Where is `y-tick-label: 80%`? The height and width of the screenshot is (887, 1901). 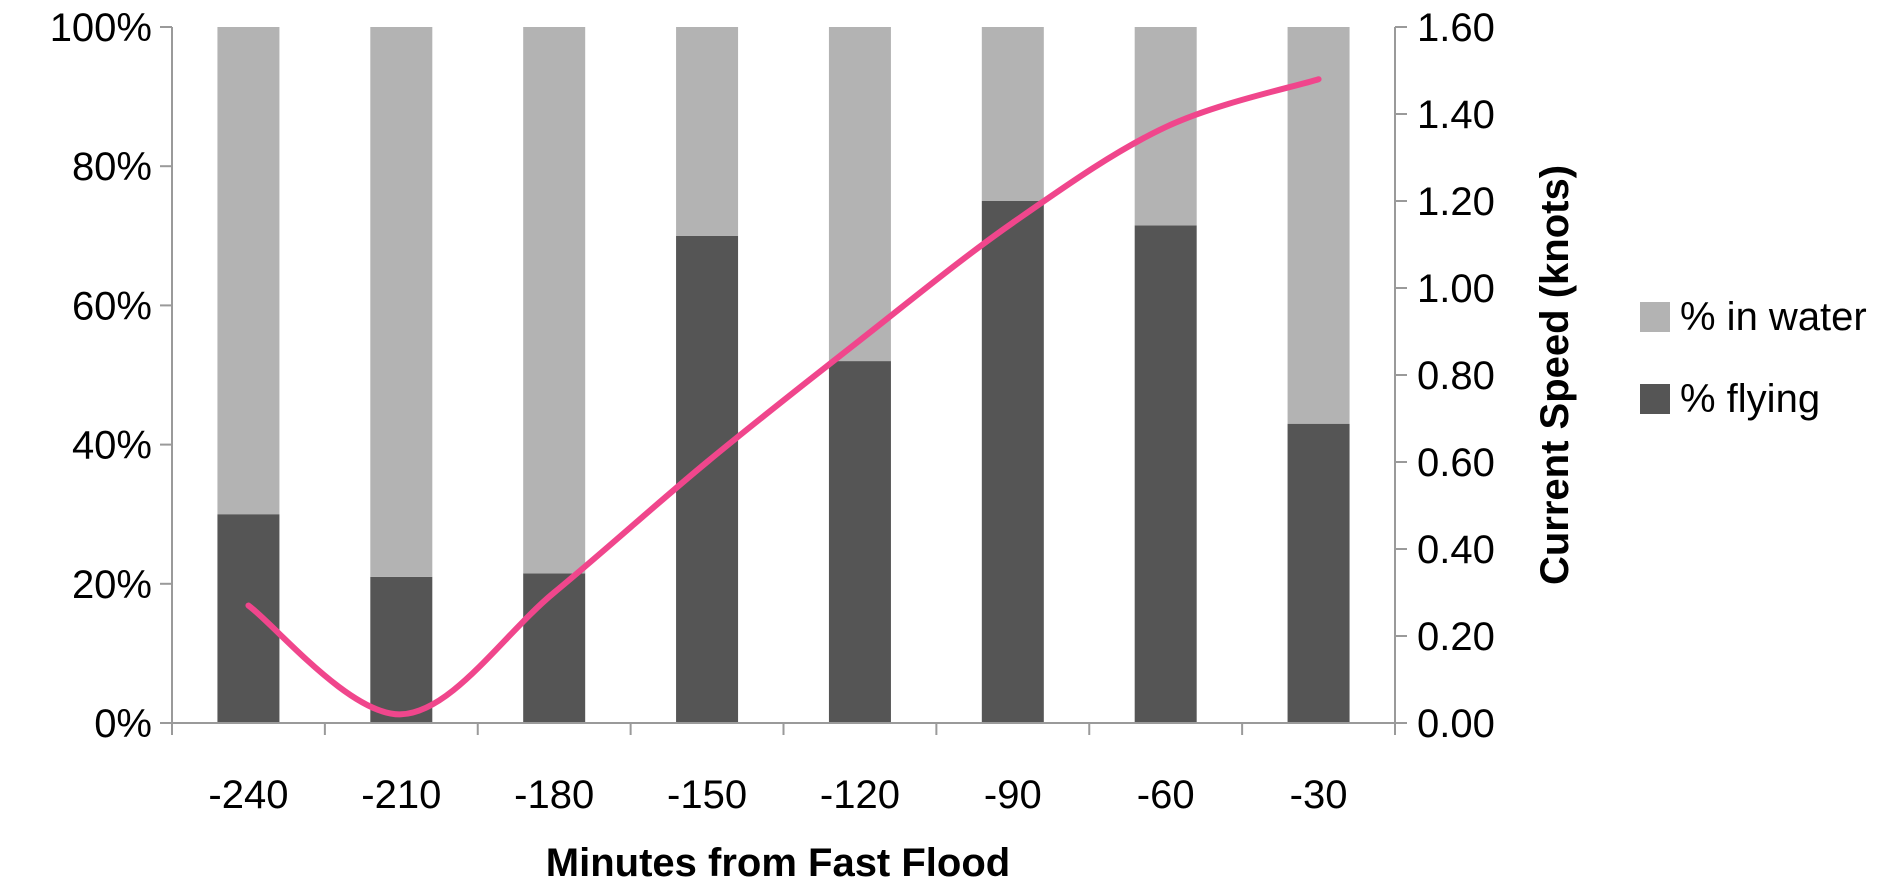
y-tick-label: 80% is located at coordinates (112, 167).